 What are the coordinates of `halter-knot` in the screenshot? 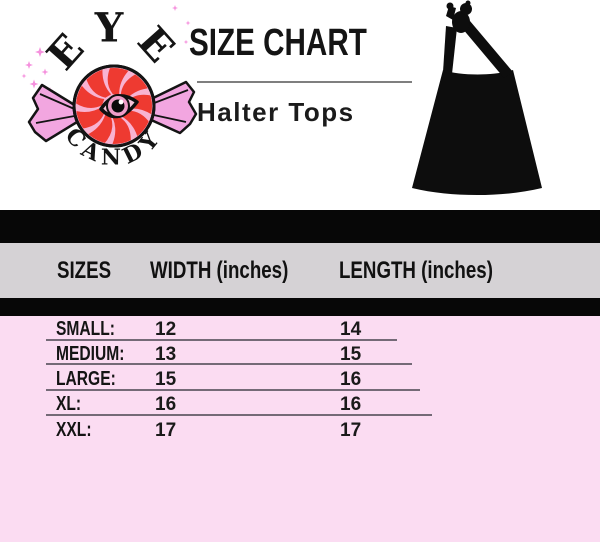 It's located at (459, 16).